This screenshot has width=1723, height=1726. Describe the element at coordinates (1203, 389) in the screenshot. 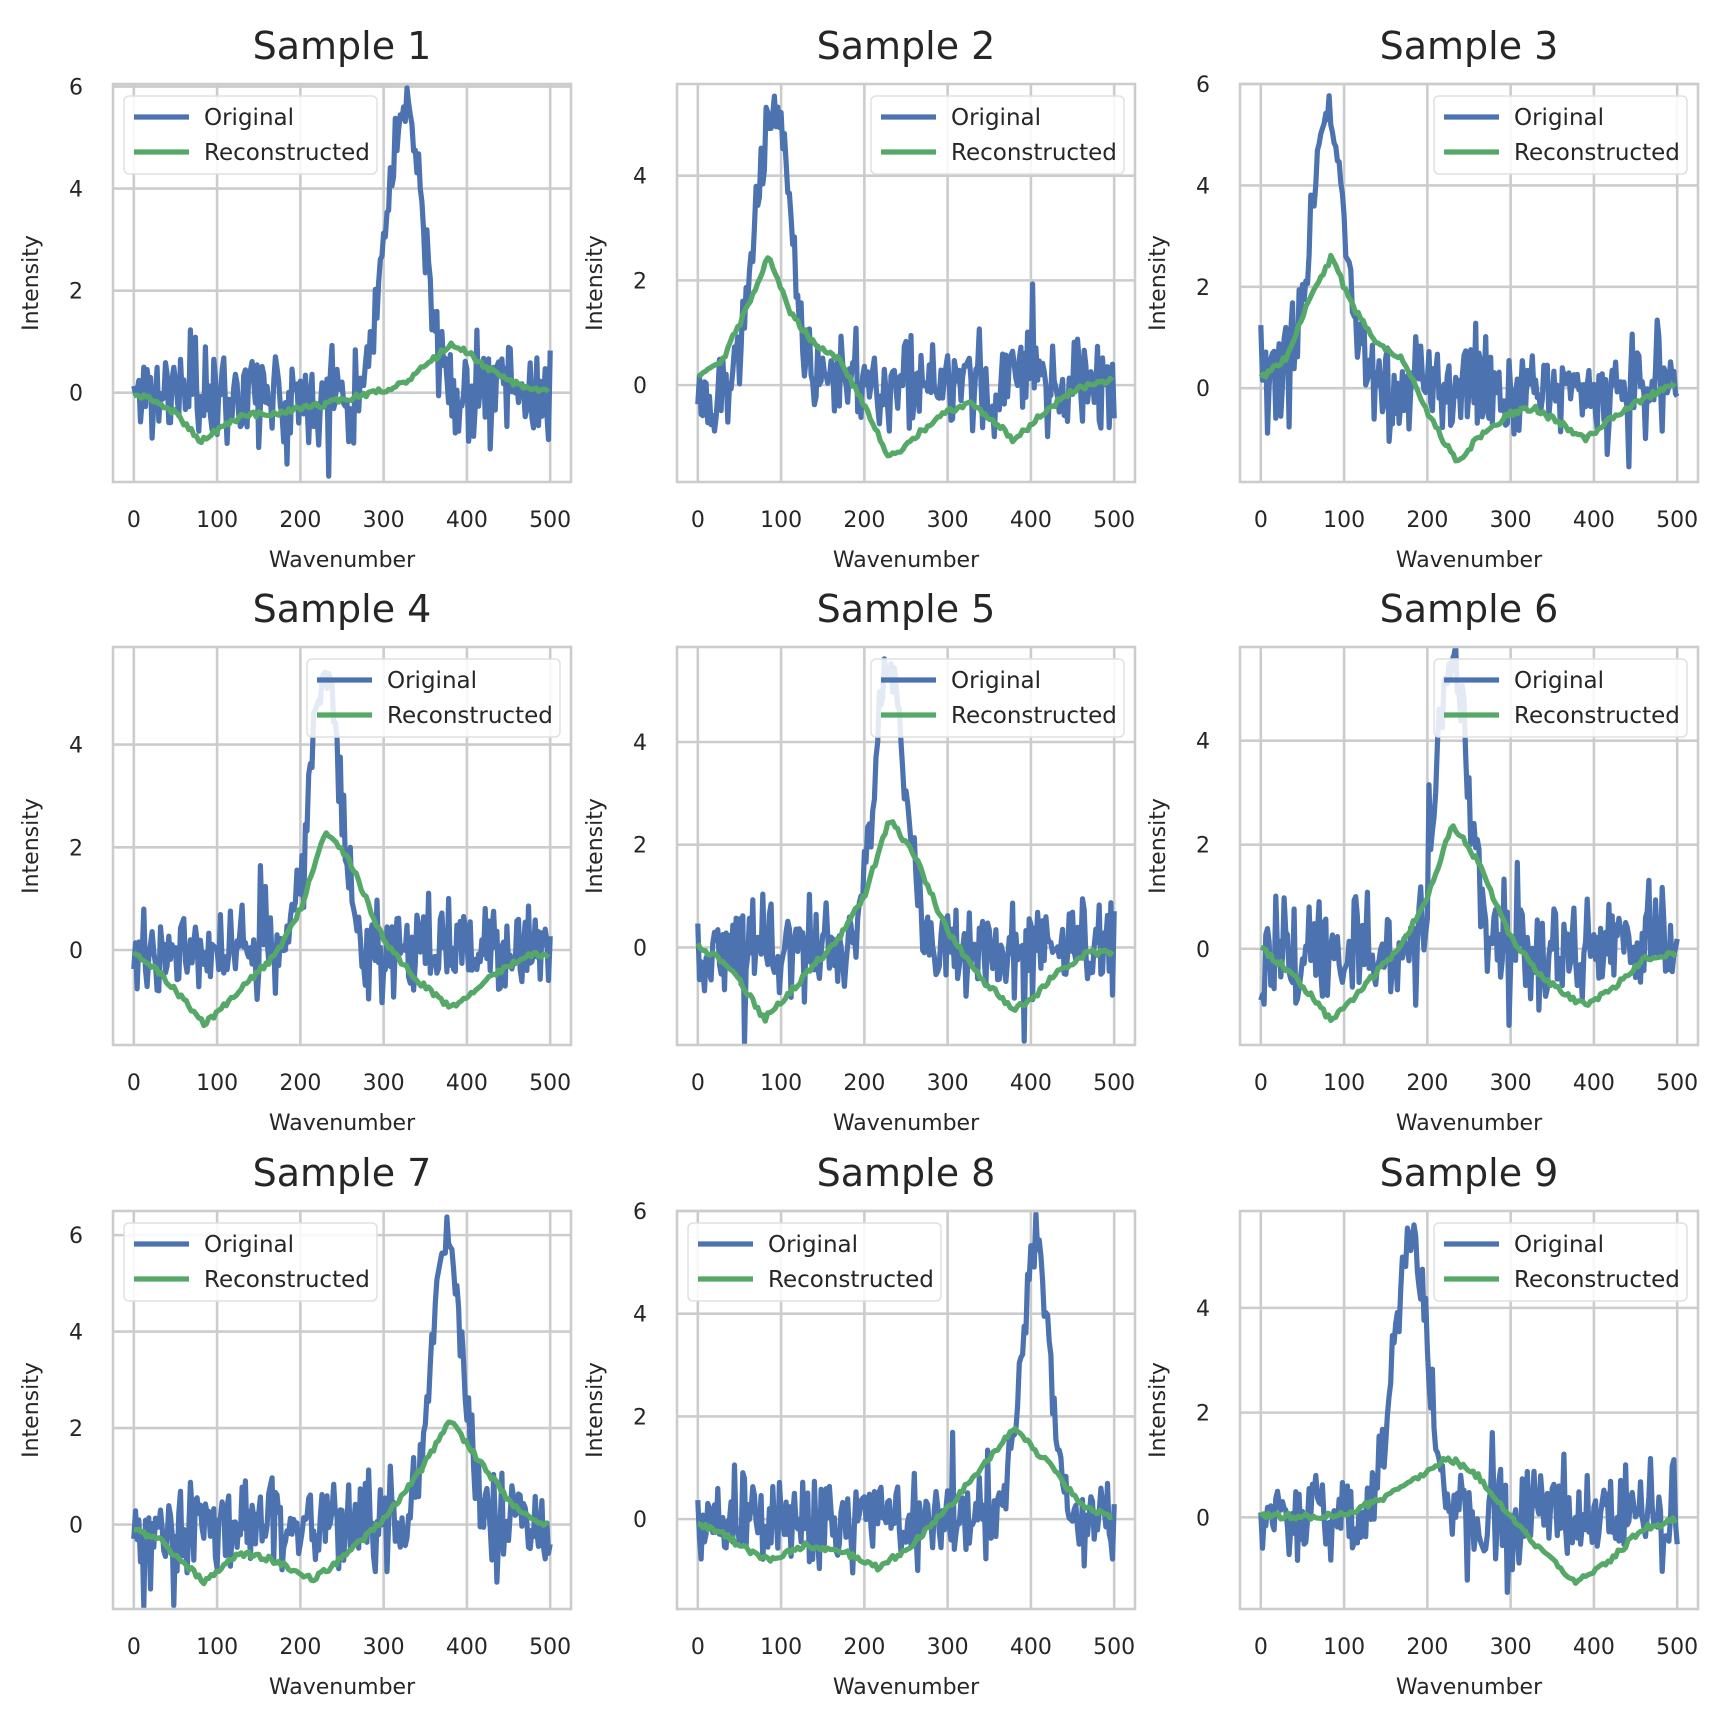

I see `sample-3-ytick-label: 0` at that location.